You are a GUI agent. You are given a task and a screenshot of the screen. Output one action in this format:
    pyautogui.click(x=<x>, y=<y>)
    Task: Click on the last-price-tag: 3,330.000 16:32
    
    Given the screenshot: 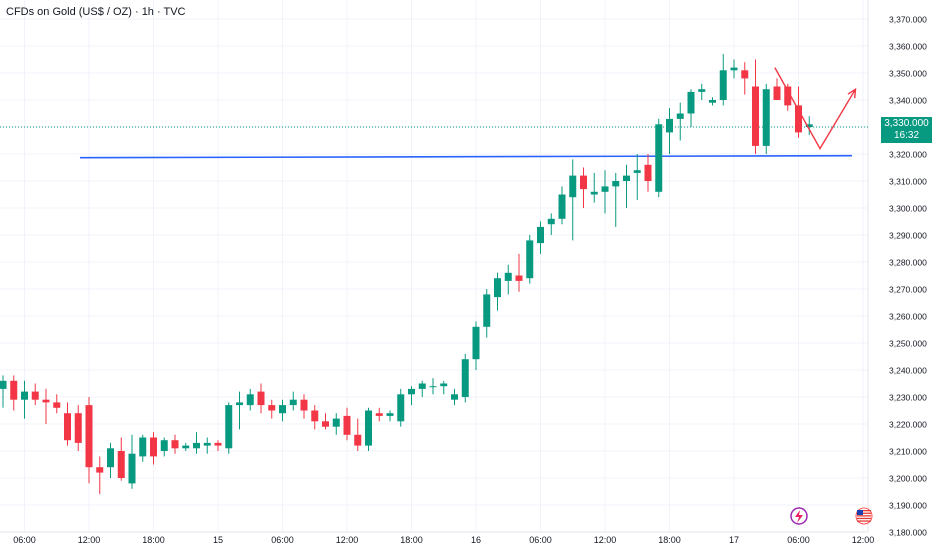 What is the action you would take?
    pyautogui.click(x=906, y=130)
    